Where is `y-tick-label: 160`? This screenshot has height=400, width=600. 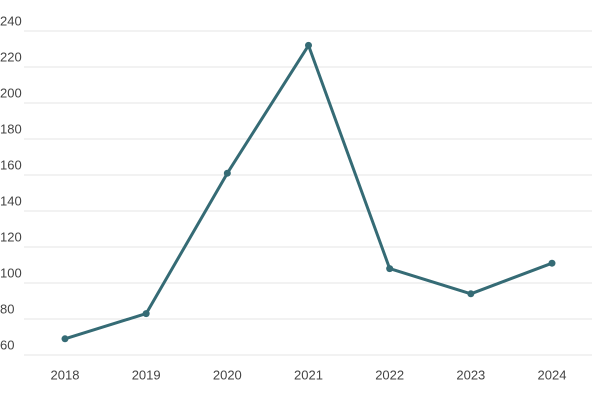 y-tick-label: 160 is located at coordinates (11, 164).